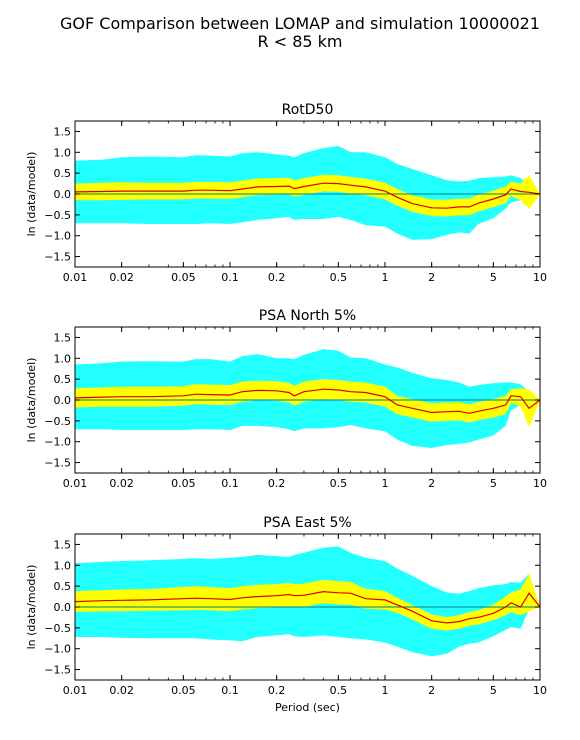  I want to click on inner-band, so click(307, 403).